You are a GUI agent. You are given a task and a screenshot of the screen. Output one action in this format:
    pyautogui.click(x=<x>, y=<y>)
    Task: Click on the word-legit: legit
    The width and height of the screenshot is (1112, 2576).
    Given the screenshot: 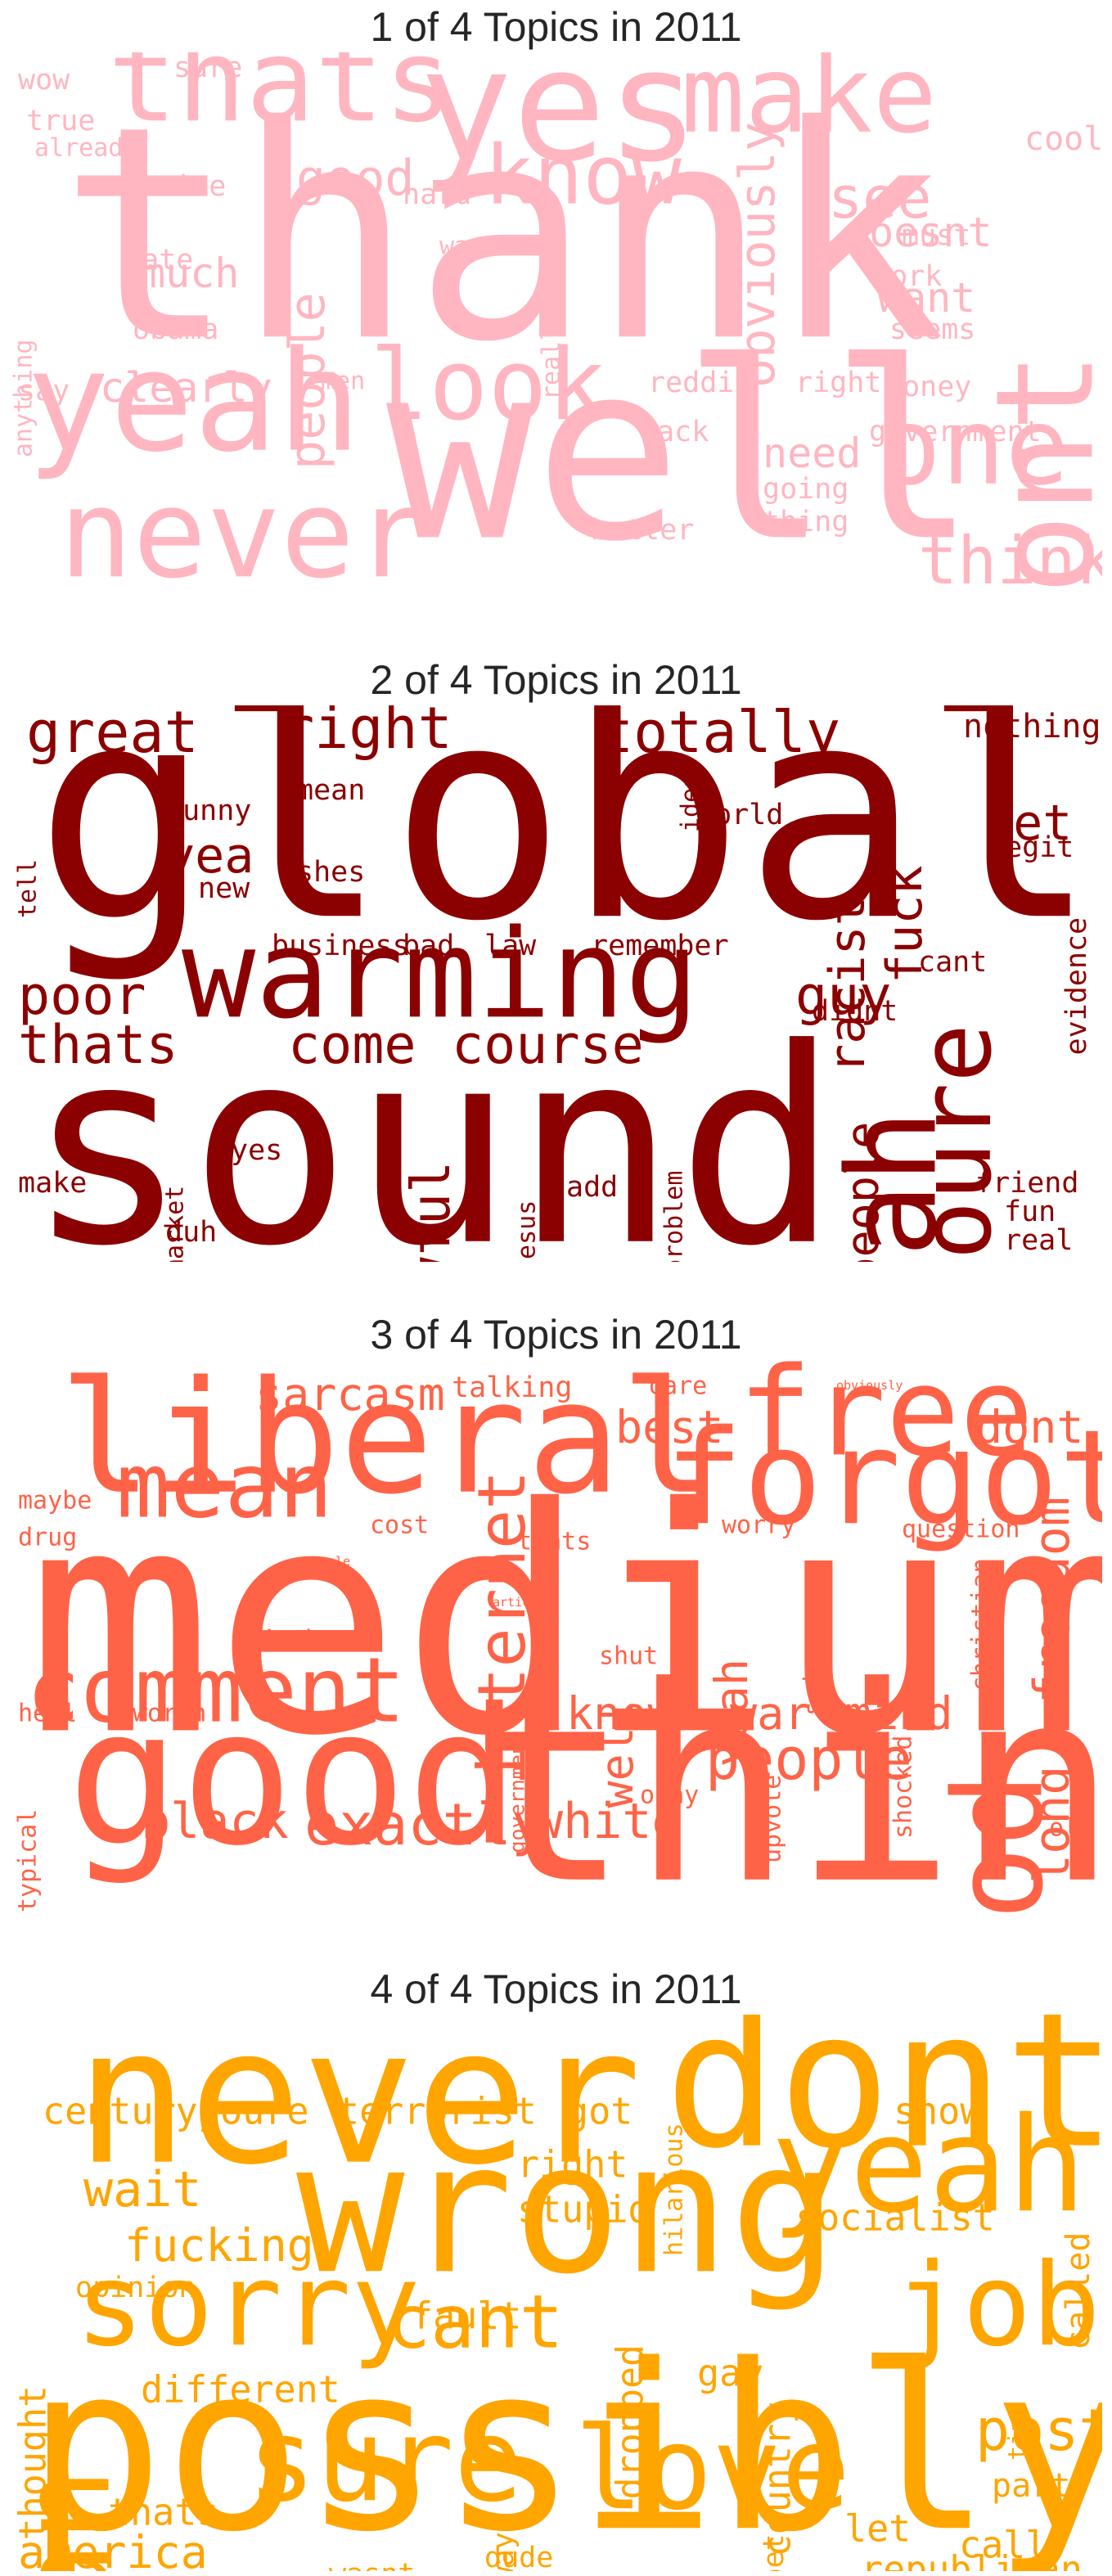 What is the action you would take?
    pyautogui.click(x=1031, y=848)
    